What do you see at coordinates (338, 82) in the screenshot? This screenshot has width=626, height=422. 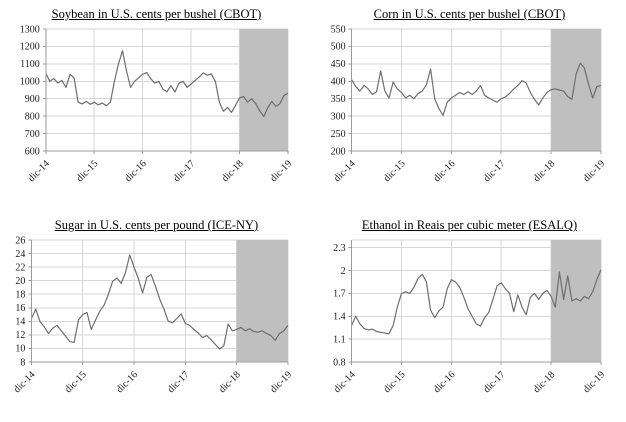 I see `svg-text: 400` at bounding box center [338, 82].